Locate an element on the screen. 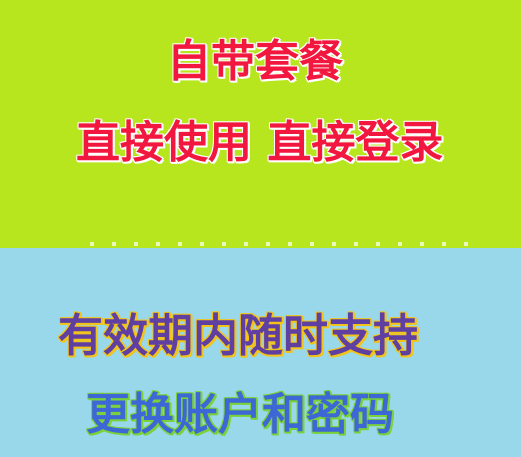 This screenshot has width=521, height=457. headline-direct-use-login: 直接使用 直接登录 is located at coordinates (260, 142).